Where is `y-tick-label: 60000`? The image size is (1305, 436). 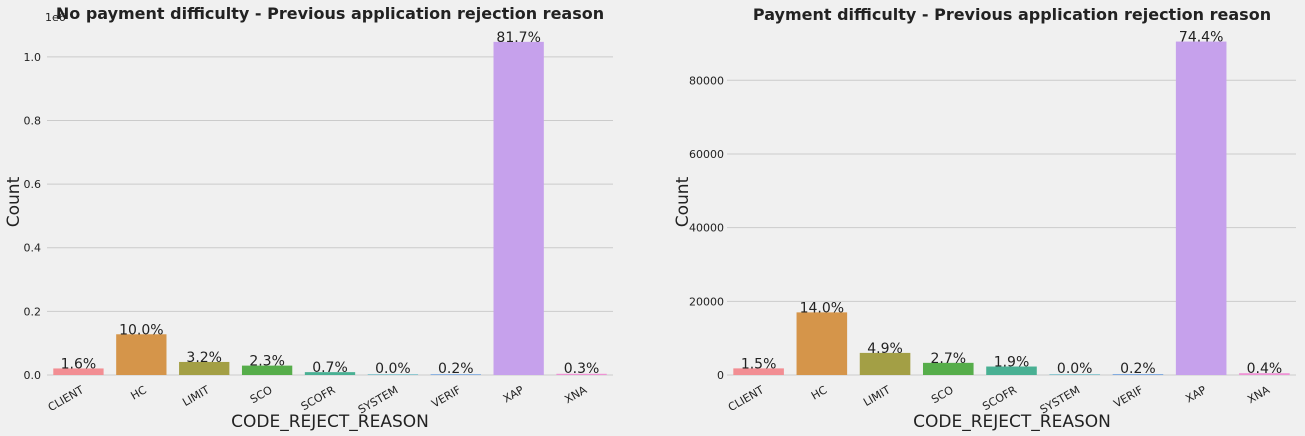
y-tick-label: 60000 is located at coordinates (706, 154).